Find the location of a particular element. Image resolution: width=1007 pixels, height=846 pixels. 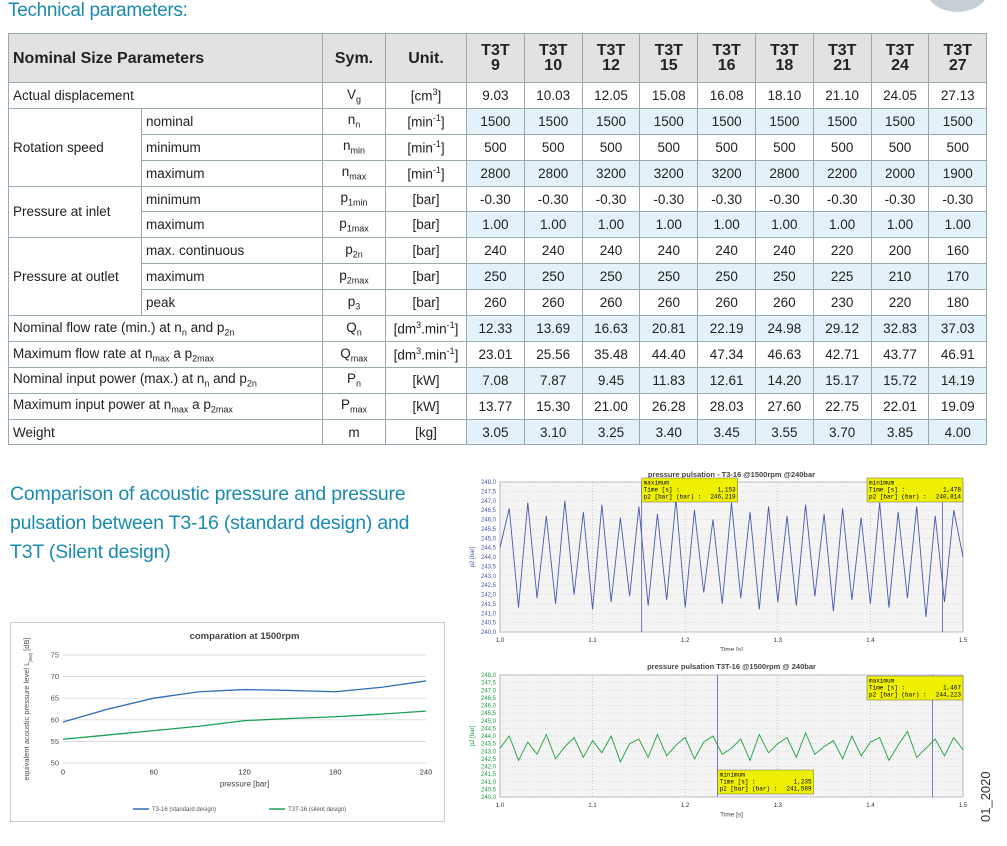

sub-label: maximum is located at coordinates (232, 277).